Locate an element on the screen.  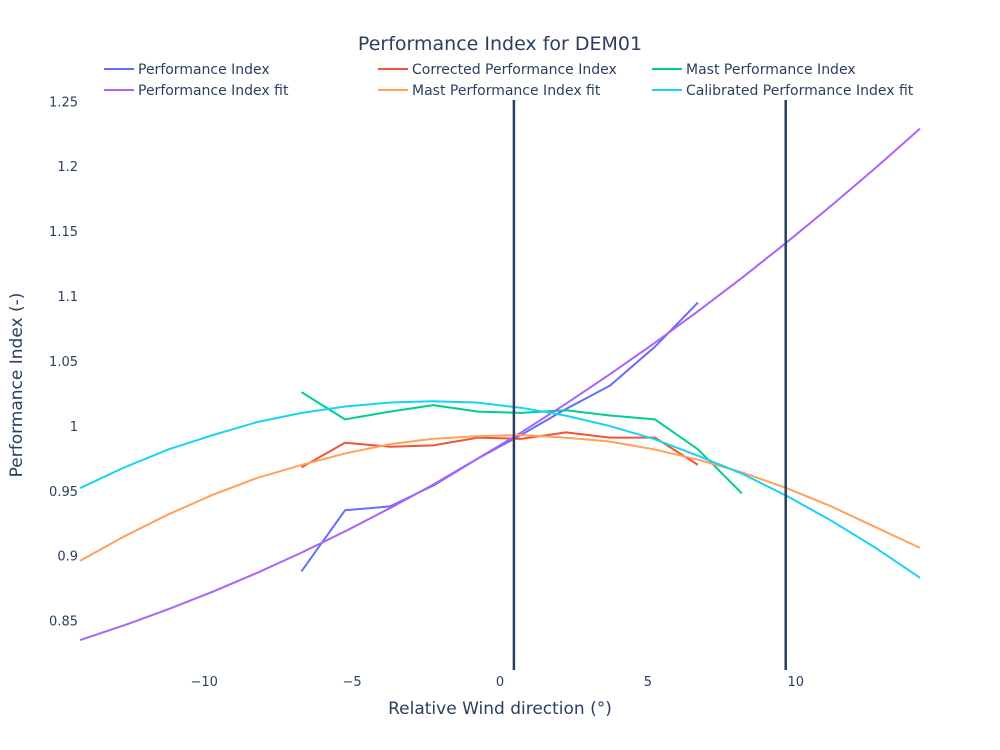
legend-item: Calibrated Performance Index fit is located at coordinates (783, 91).